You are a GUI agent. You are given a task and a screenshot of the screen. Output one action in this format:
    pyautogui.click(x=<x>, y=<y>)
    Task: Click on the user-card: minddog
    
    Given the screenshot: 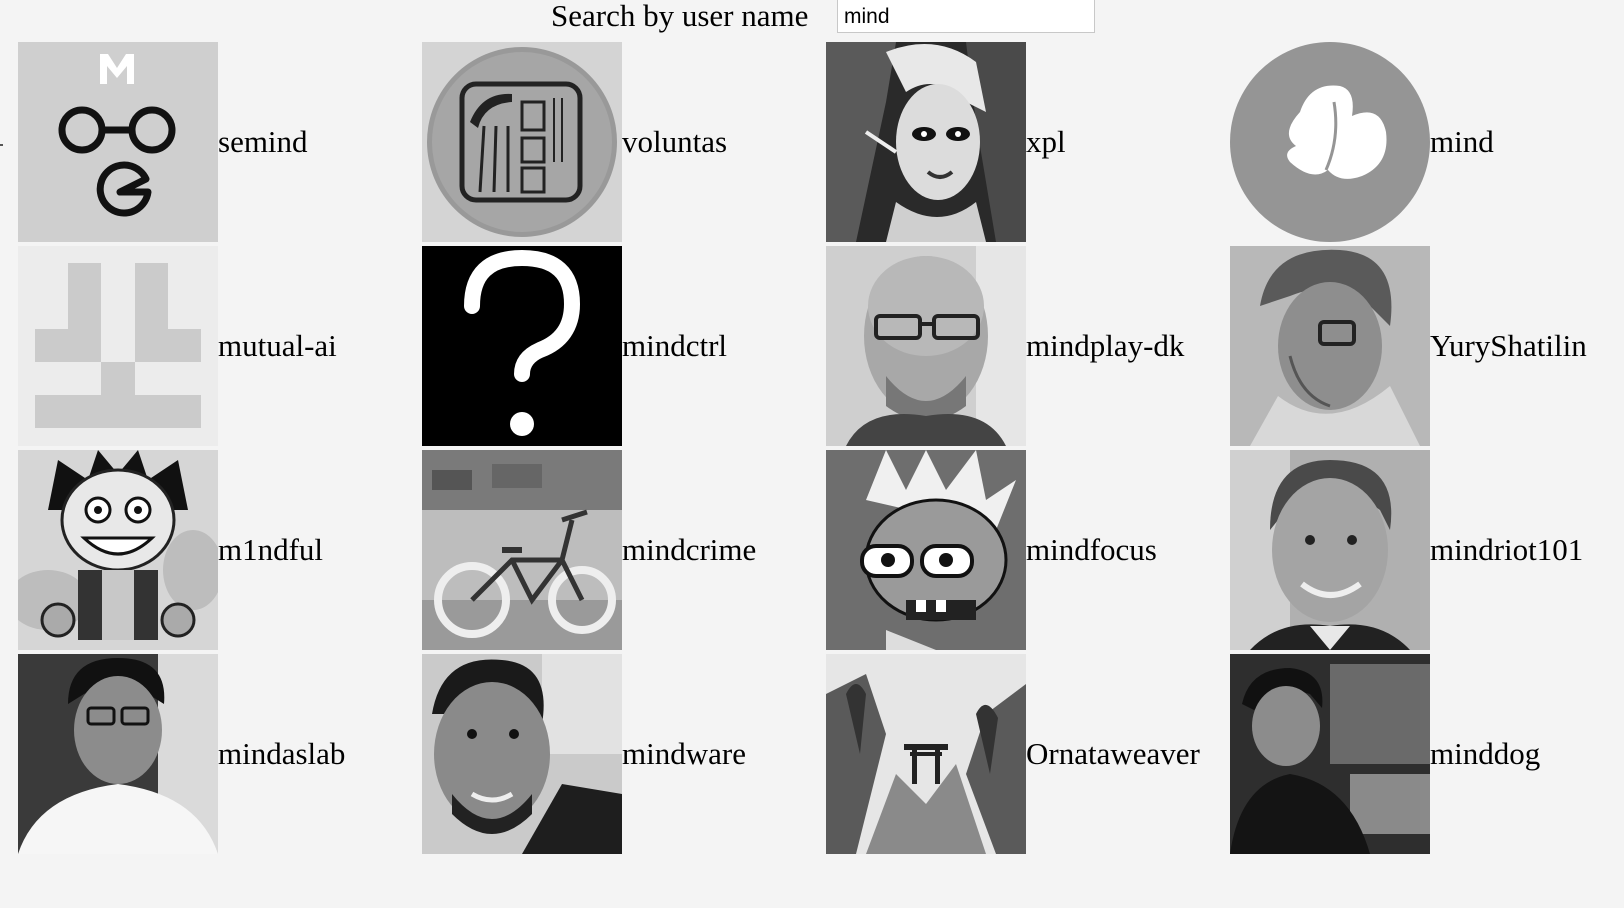 What is the action you would take?
    pyautogui.click(x=1427, y=754)
    